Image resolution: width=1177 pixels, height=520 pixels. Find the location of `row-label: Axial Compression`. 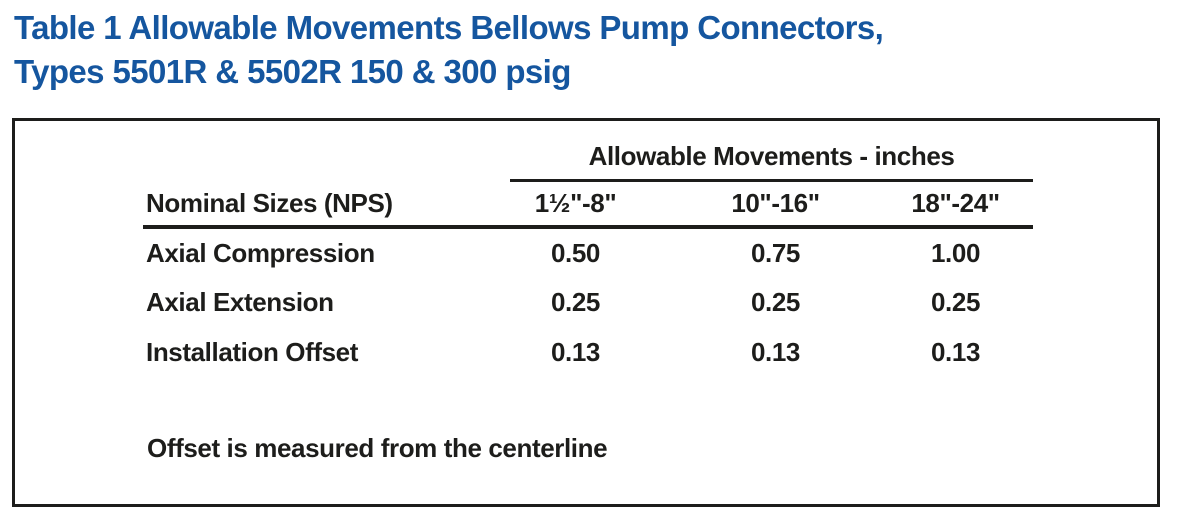

row-label: Axial Compression is located at coordinates (260, 252).